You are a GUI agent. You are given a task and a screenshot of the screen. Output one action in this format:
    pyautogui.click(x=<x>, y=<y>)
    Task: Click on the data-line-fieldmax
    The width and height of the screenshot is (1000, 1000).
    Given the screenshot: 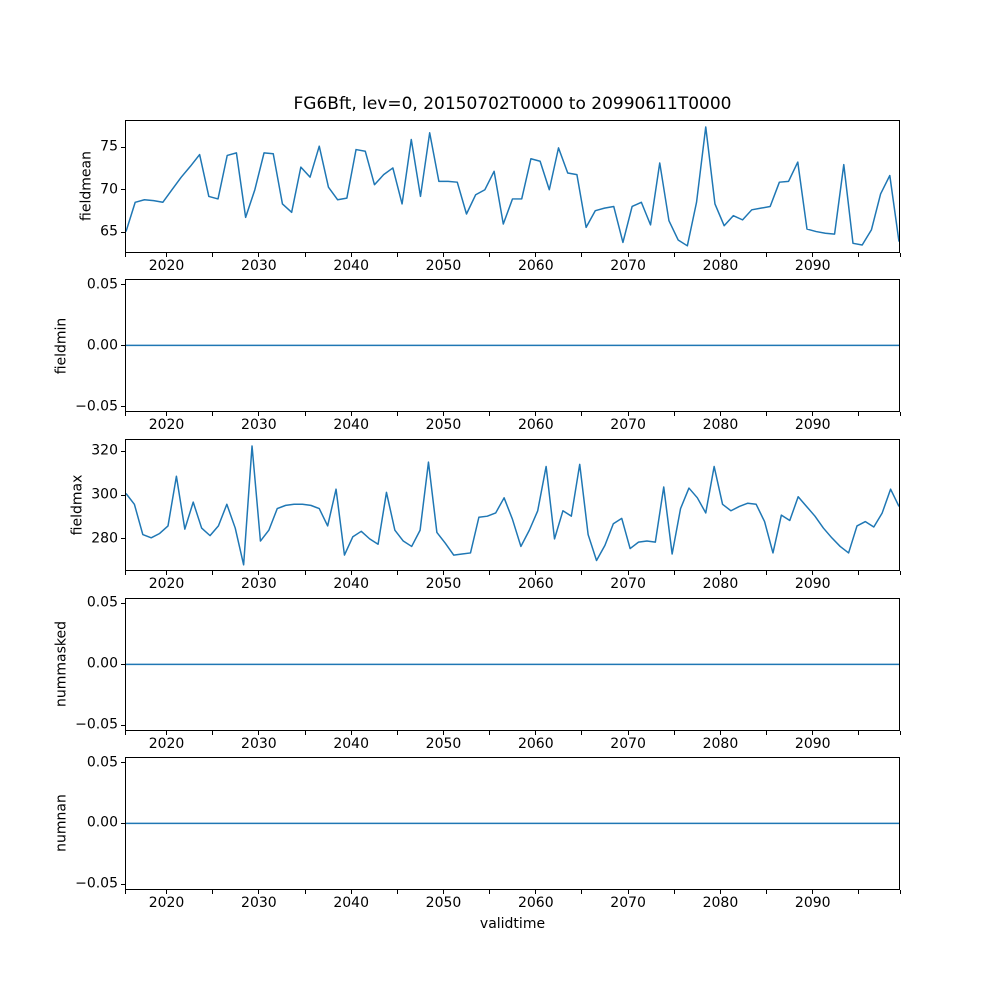 What is the action you would take?
    pyautogui.click(x=512, y=505)
    